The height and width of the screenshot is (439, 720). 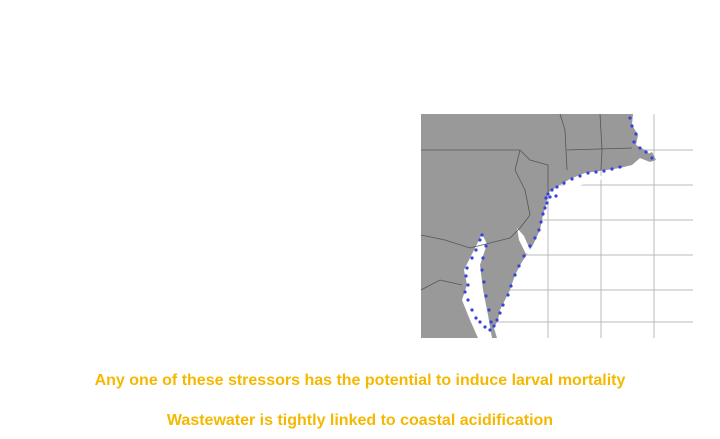 What do you see at coordinates (524, 241) in the screenshot?
I see `delaware-bay` at bounding box center [524, 241].